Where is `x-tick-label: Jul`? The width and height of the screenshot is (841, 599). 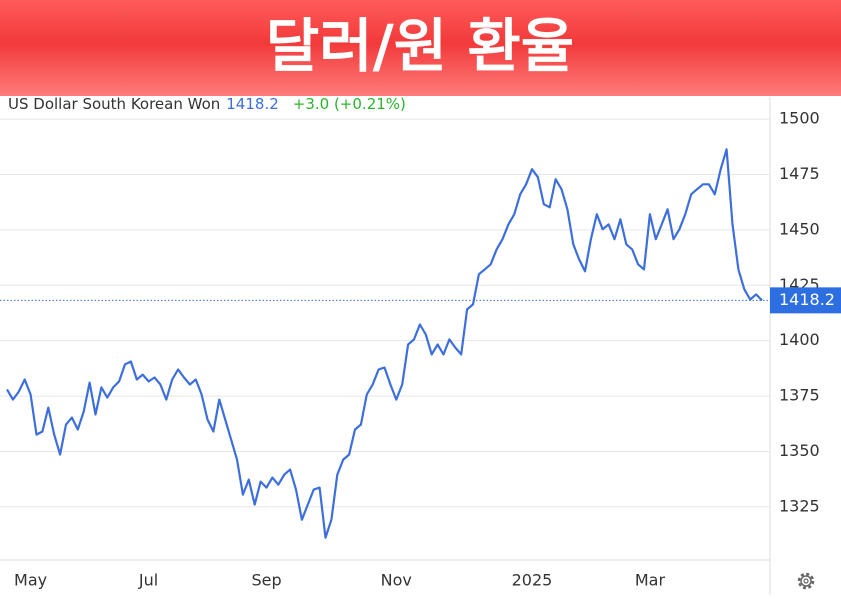 x-tick-label: Jul is located at coordinates (148, 580).